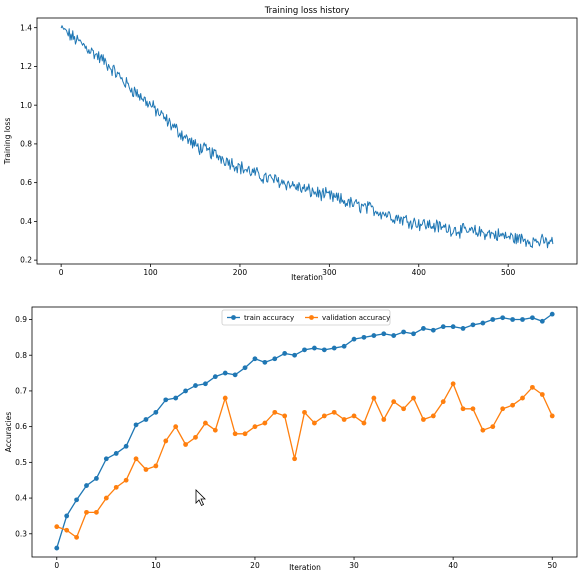 This screenshot has height=574, width=582. What do you see at coordinates (56, 565) in the screenshot?
I see `accuracy-x-tick-label: 0` at bounding box center [56, 565].